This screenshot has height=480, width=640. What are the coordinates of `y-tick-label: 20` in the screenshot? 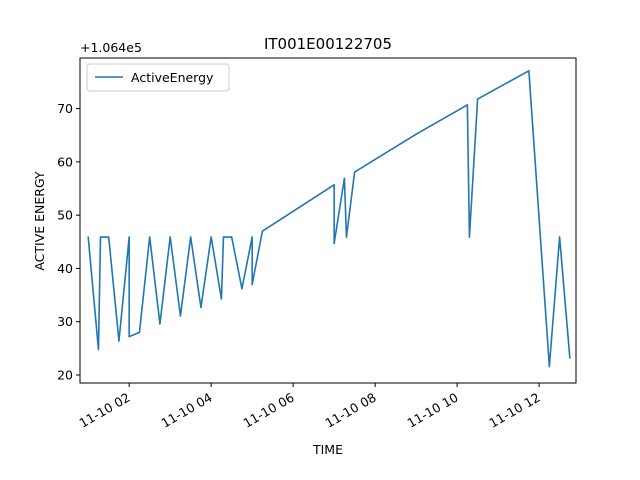 It's located at (65, 375).